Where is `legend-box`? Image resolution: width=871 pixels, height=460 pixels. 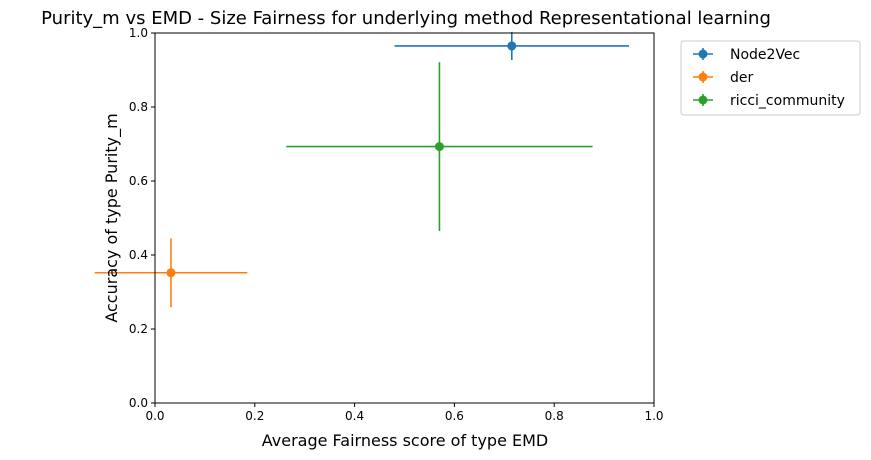
legend-box is located at coordinates (770, 78).